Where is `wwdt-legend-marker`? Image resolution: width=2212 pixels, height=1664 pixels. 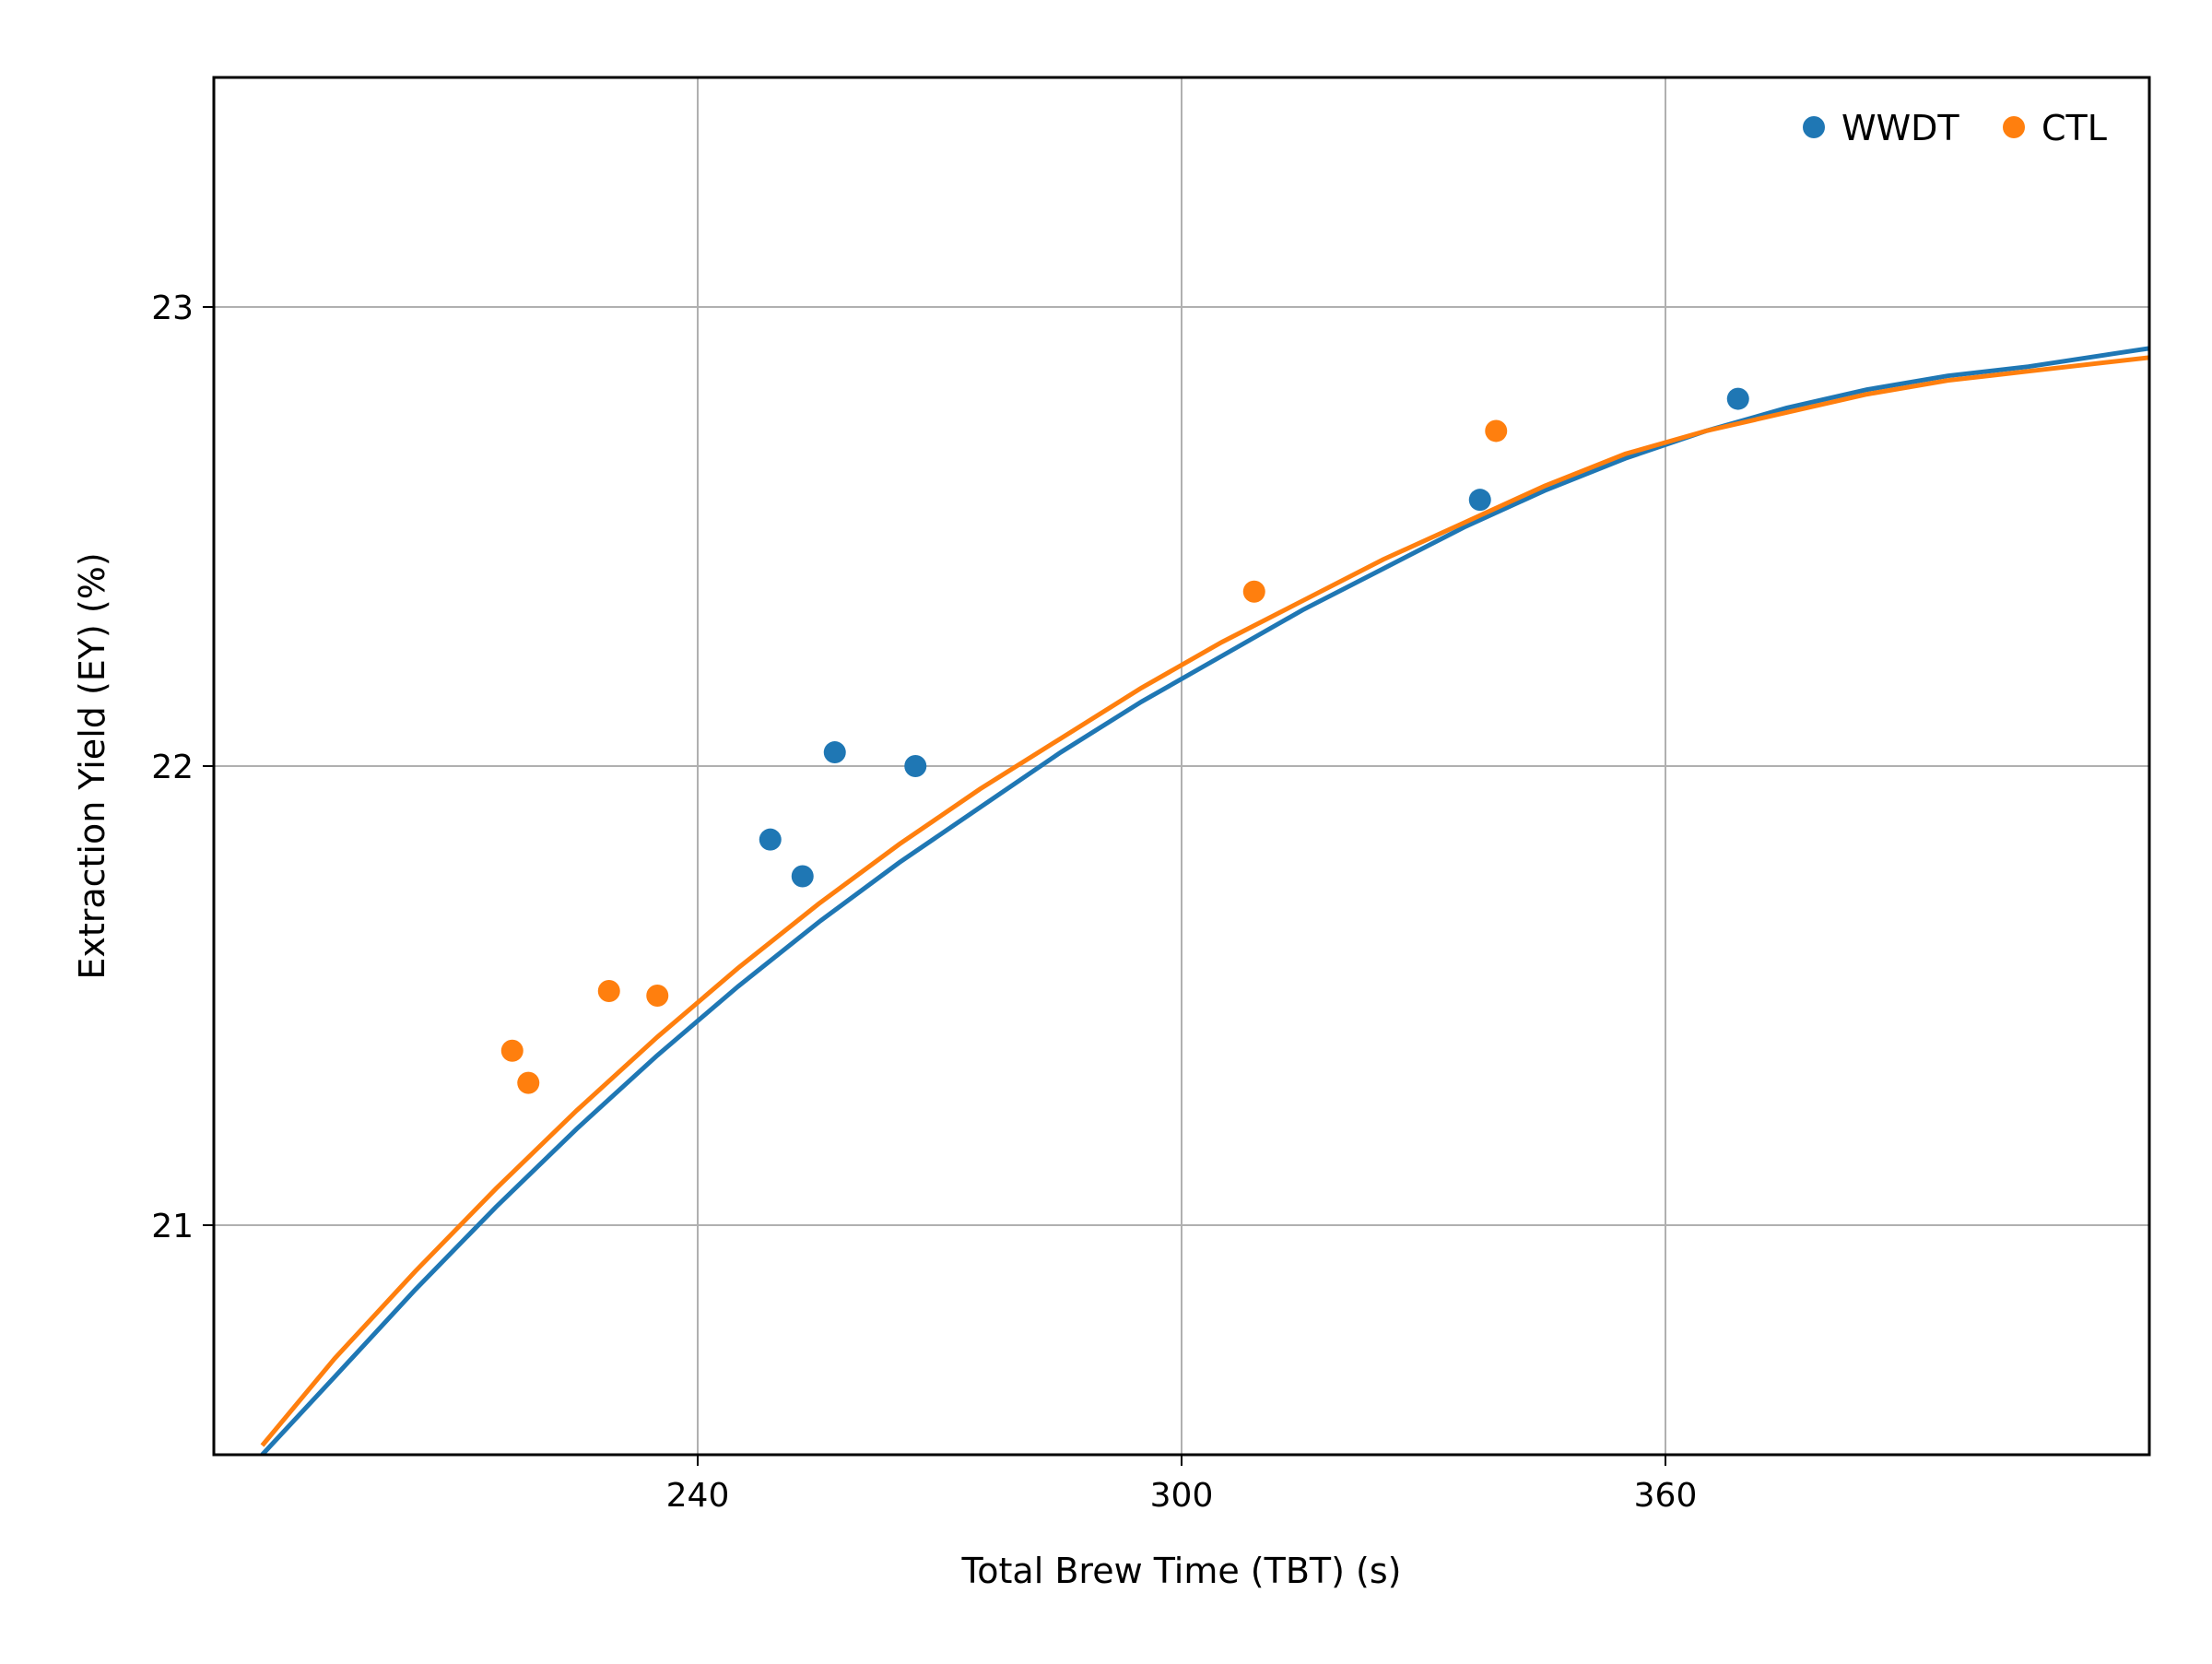 wwdt-legend-marker is located at coordinates (1814, 127).